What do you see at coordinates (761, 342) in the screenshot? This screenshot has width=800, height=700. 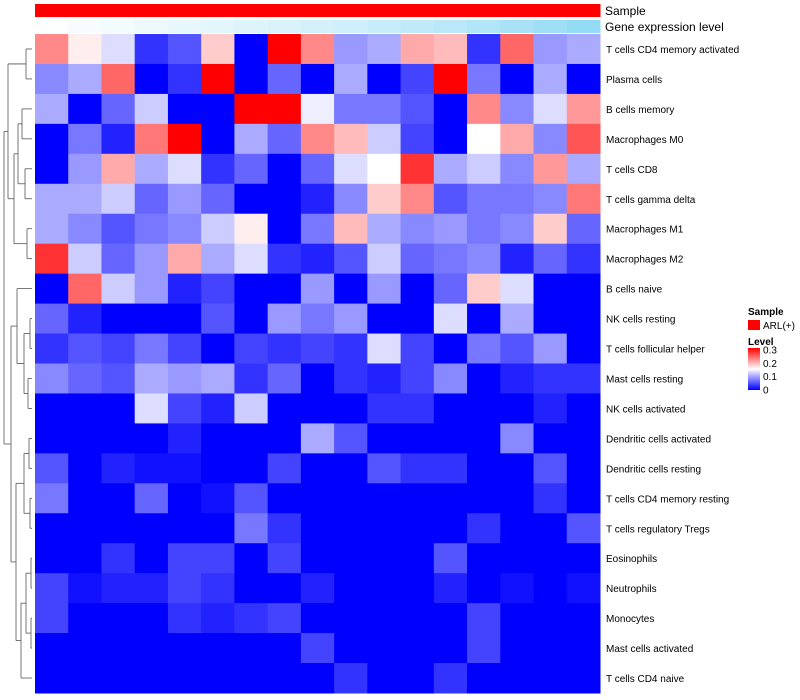 I see `legend-level-title: Level` at bounding box center [761, 342].